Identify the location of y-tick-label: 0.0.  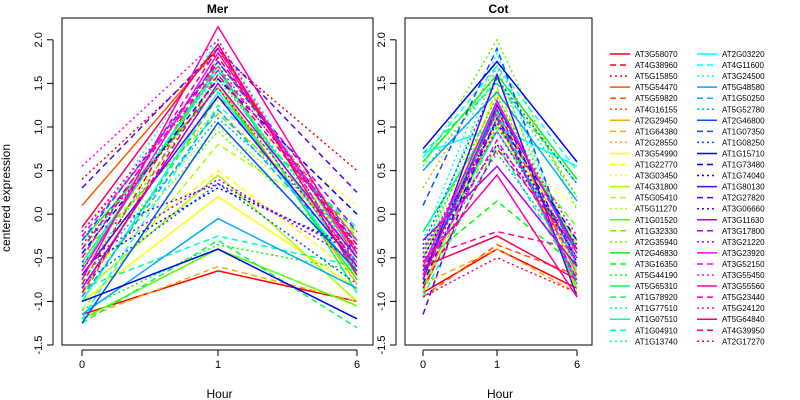
(382, 214).